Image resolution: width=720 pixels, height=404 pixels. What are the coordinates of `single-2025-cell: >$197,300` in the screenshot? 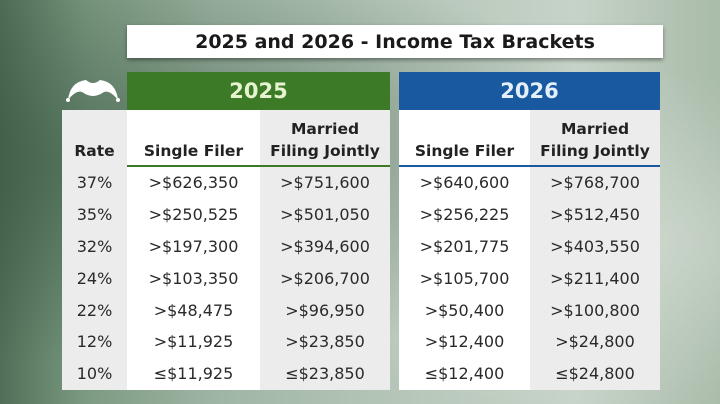 It's located at (193, 246).